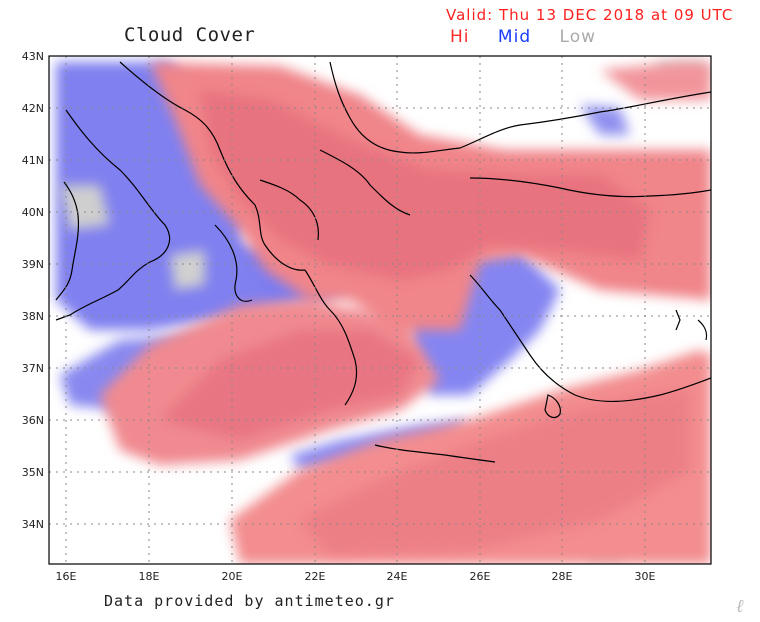 Image resolution: width=760 pixels, height=622 pixels. I want to click on legend-mid: Mid, so click(514, 37).